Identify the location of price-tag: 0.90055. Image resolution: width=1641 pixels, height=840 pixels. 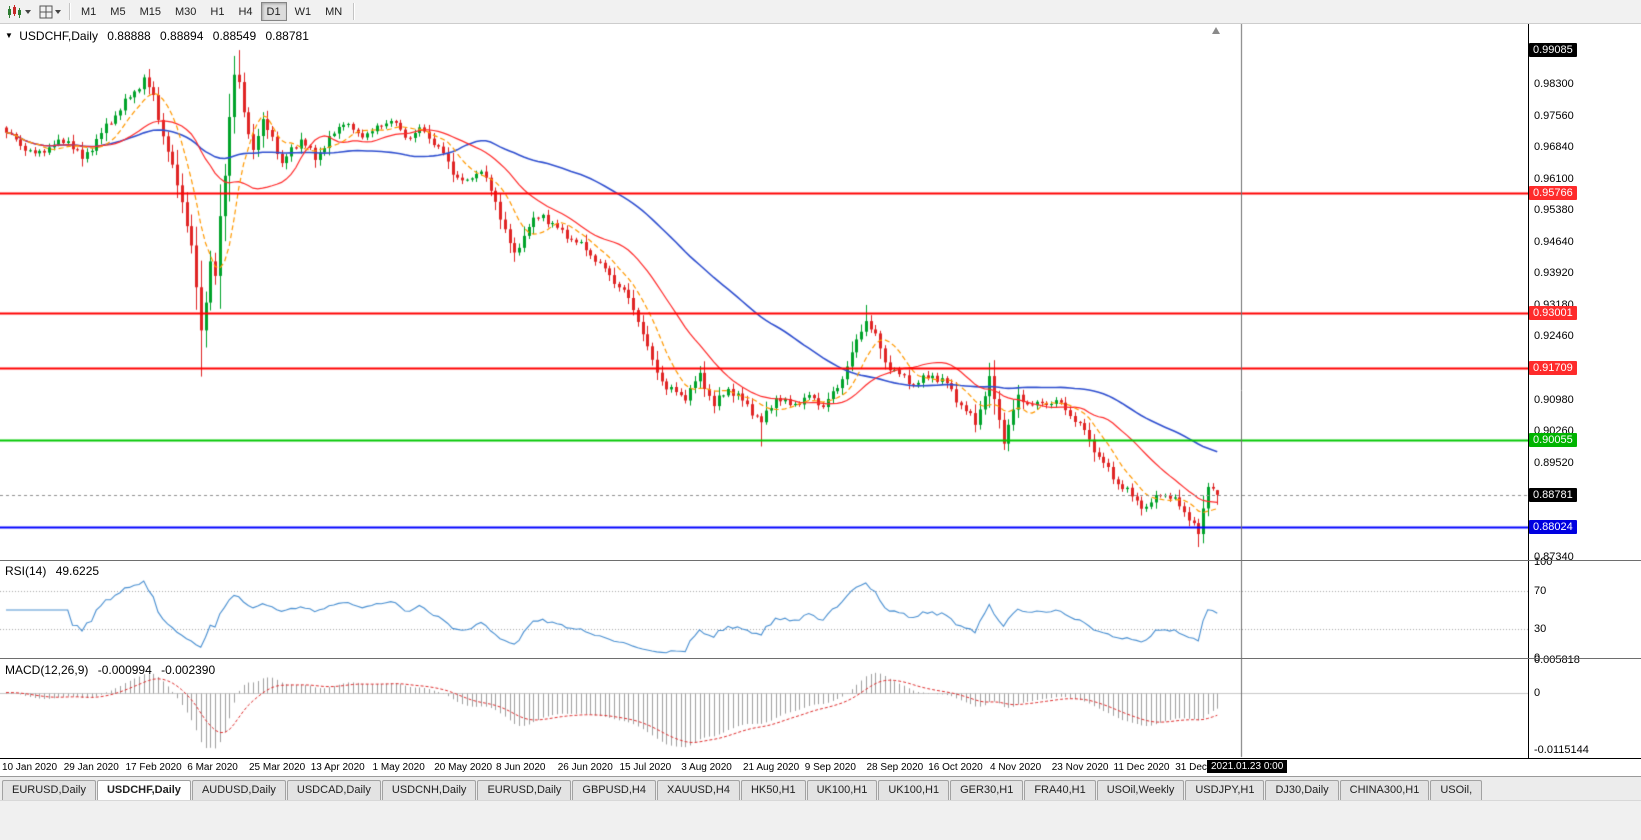
(1553, 439).